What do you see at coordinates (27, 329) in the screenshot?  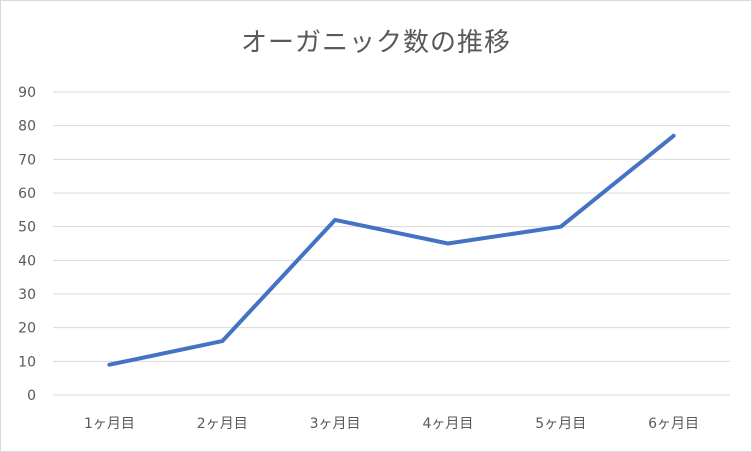 I see `y-tick-label: 20` at bounding box center [27, 329].